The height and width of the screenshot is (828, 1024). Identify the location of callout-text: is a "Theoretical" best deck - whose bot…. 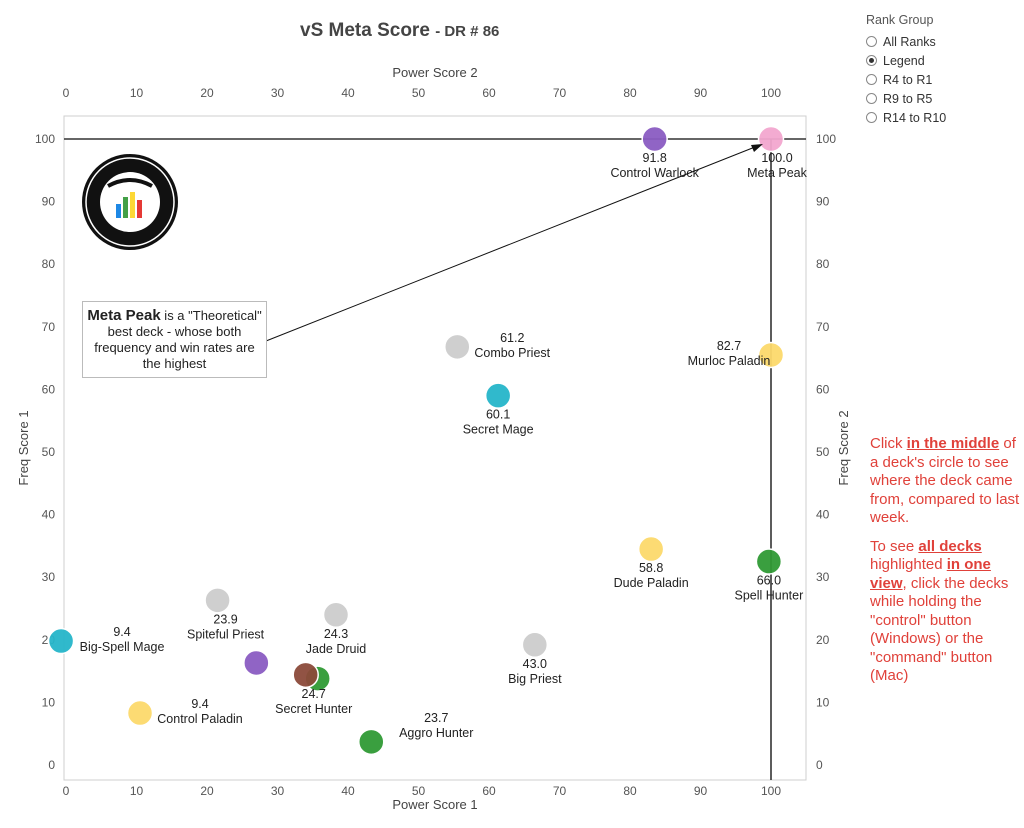
(178, 339).